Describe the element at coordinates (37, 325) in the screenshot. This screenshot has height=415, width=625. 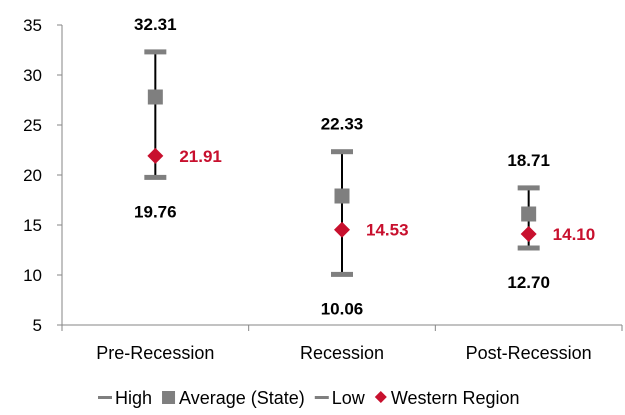
I see `y-tick-label: 5` at that location.